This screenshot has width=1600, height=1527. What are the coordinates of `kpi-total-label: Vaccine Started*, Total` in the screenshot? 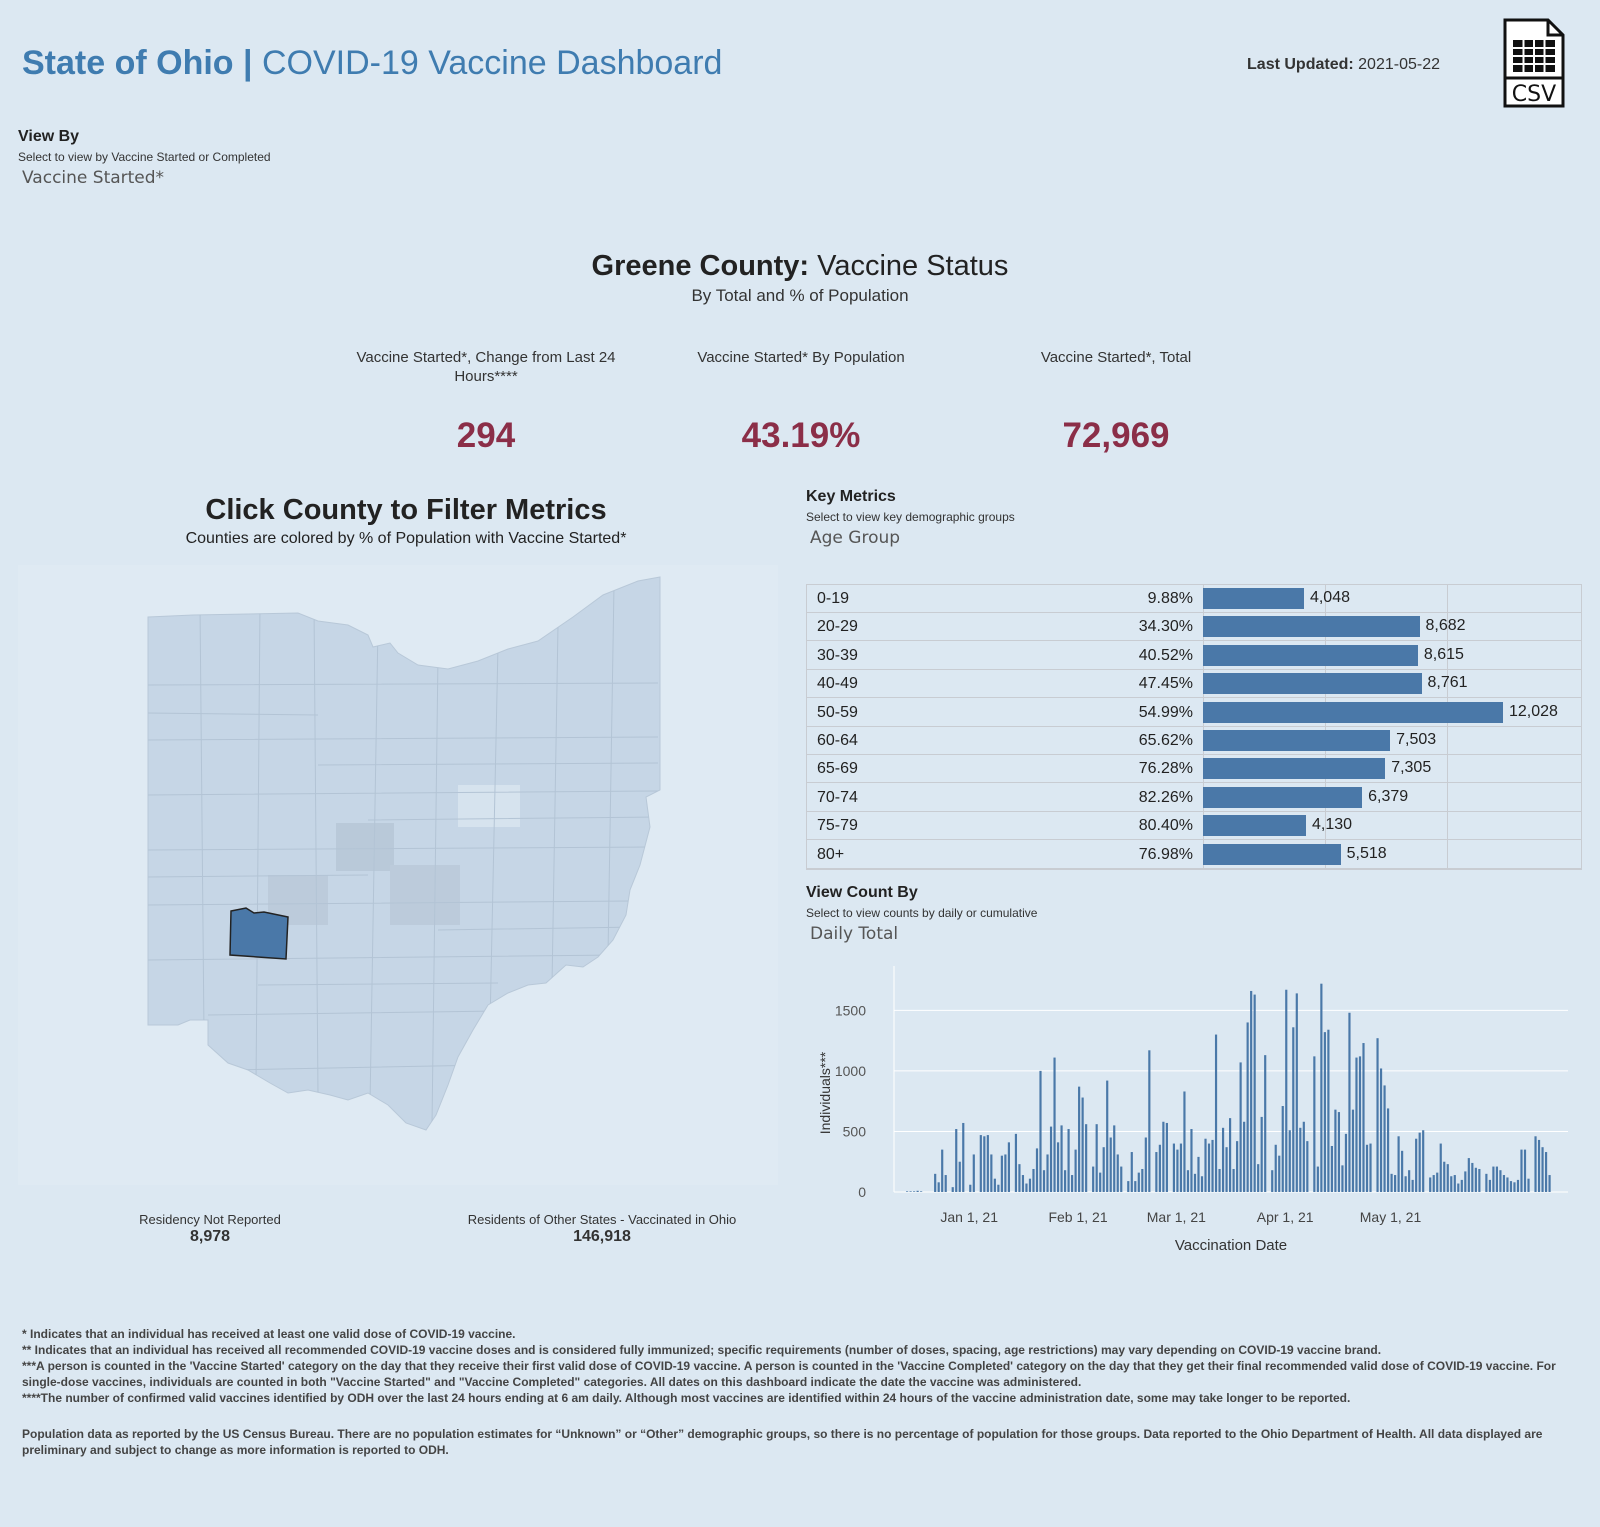 It's located at (1116, 357).